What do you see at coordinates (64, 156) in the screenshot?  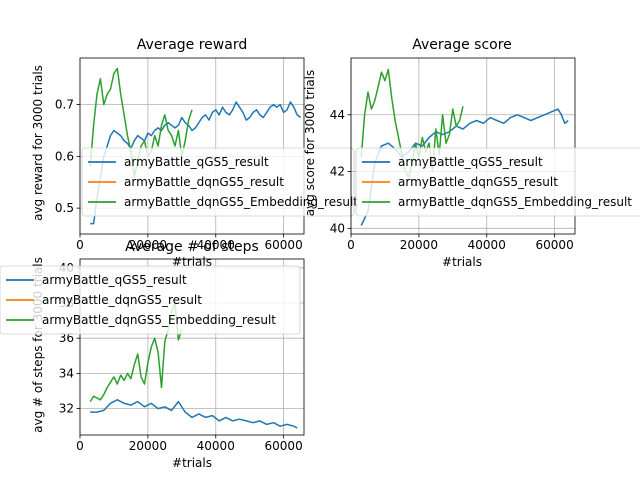 I see `y-tick-label: 0.6` at bounding box center [64, 156].